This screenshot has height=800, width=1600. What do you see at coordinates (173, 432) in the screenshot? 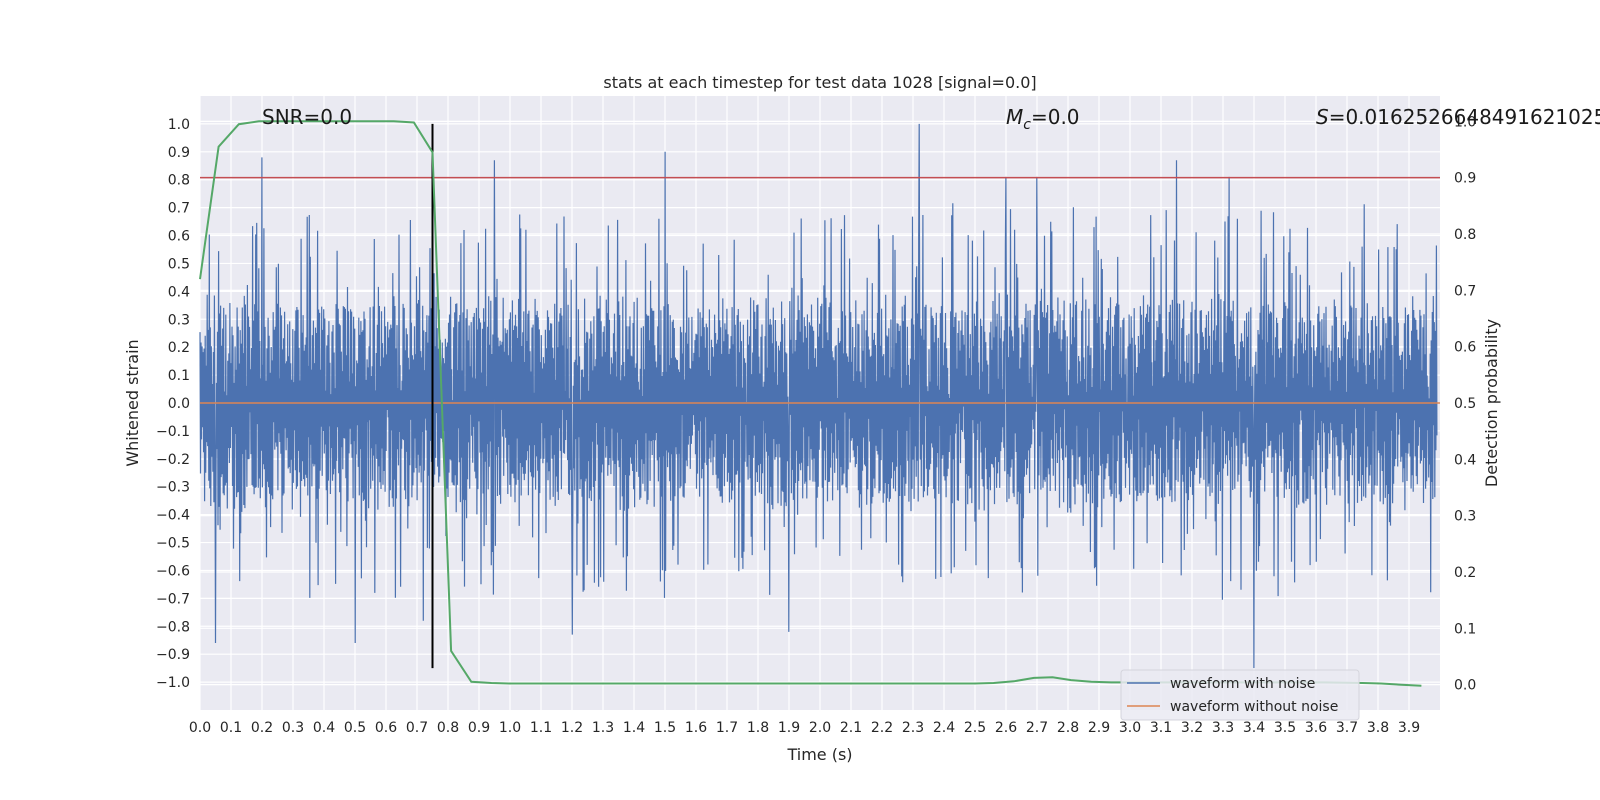
I see `y-tick-label: −0.1` at bounding box center [173, 432].